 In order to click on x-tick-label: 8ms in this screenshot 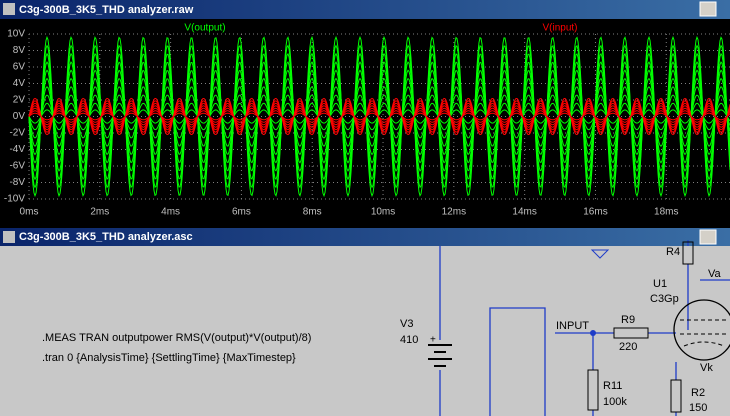, I will do `click(312, 212)`.